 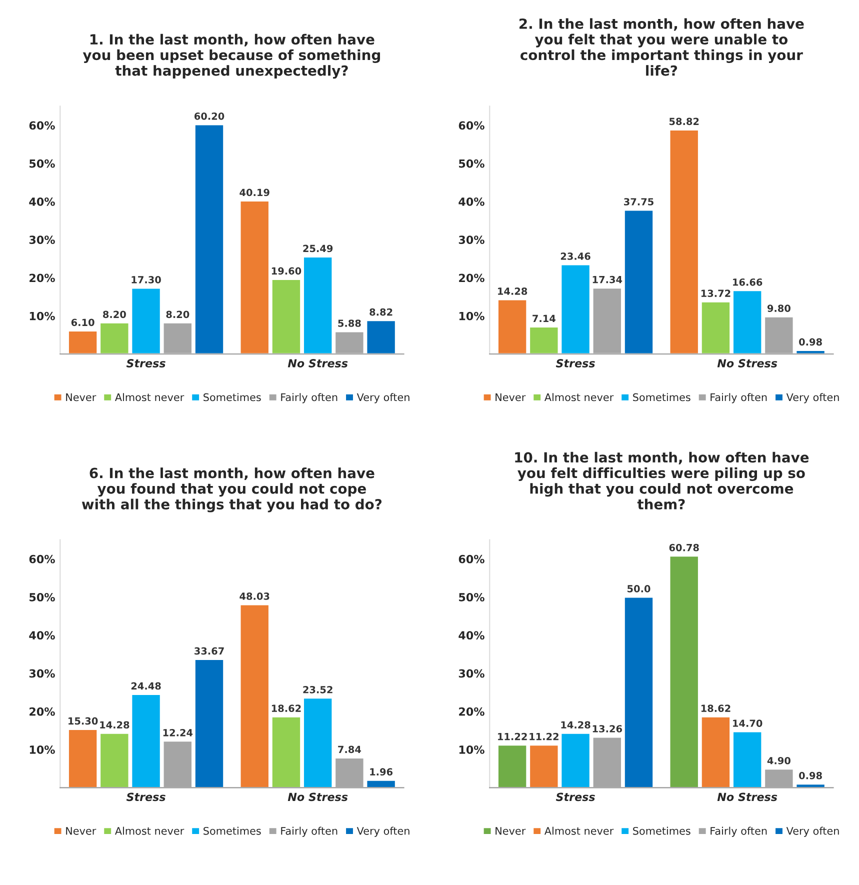 I want to click on data-label: 33.67, so click(x=209, y=651).